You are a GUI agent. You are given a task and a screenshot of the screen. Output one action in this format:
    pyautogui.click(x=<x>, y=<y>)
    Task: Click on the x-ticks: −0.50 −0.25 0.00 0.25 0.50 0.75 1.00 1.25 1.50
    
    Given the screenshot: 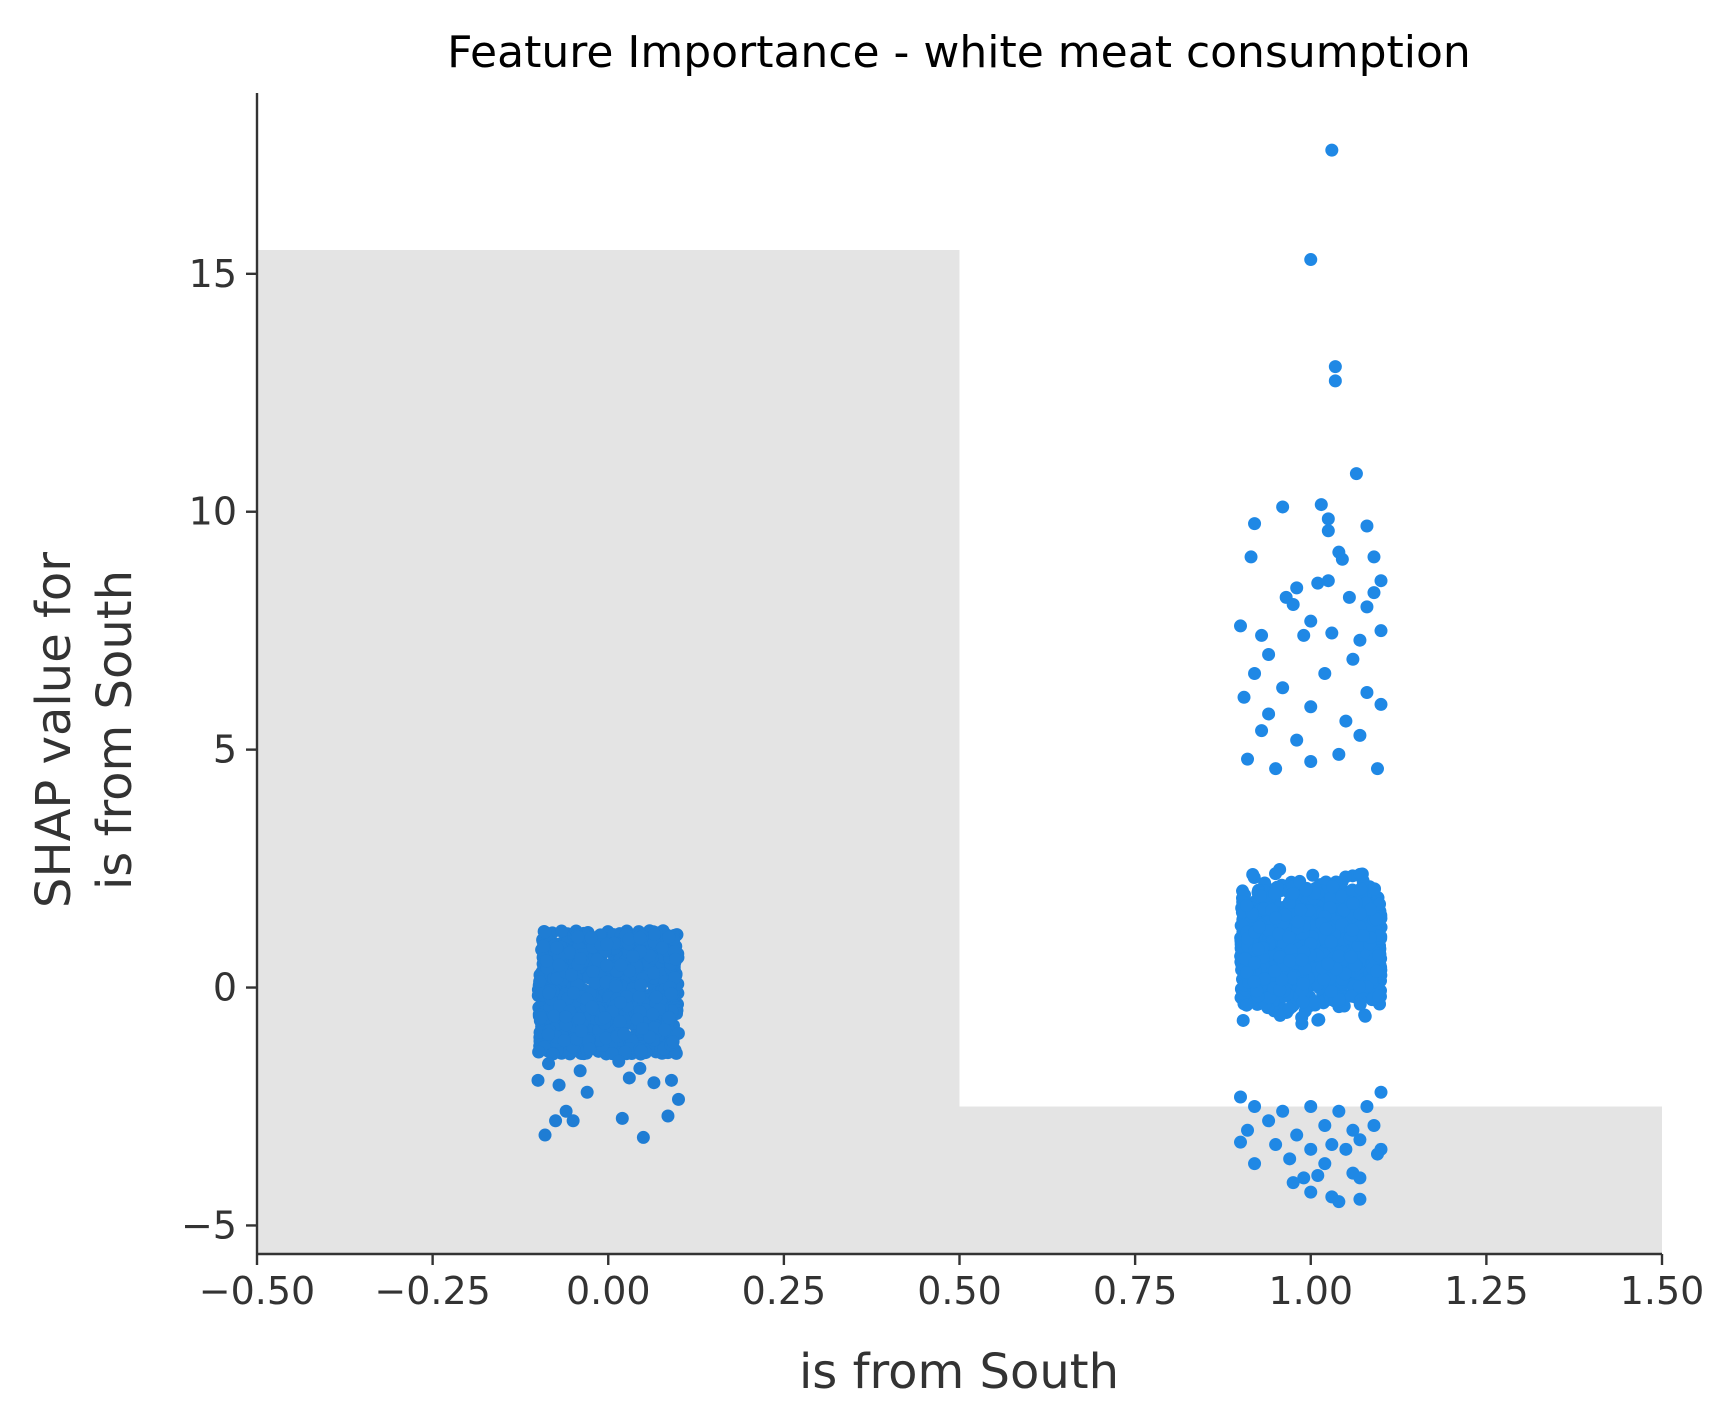 What is the action you would take?
    pyautogui.click(x=951, y=1283)
    